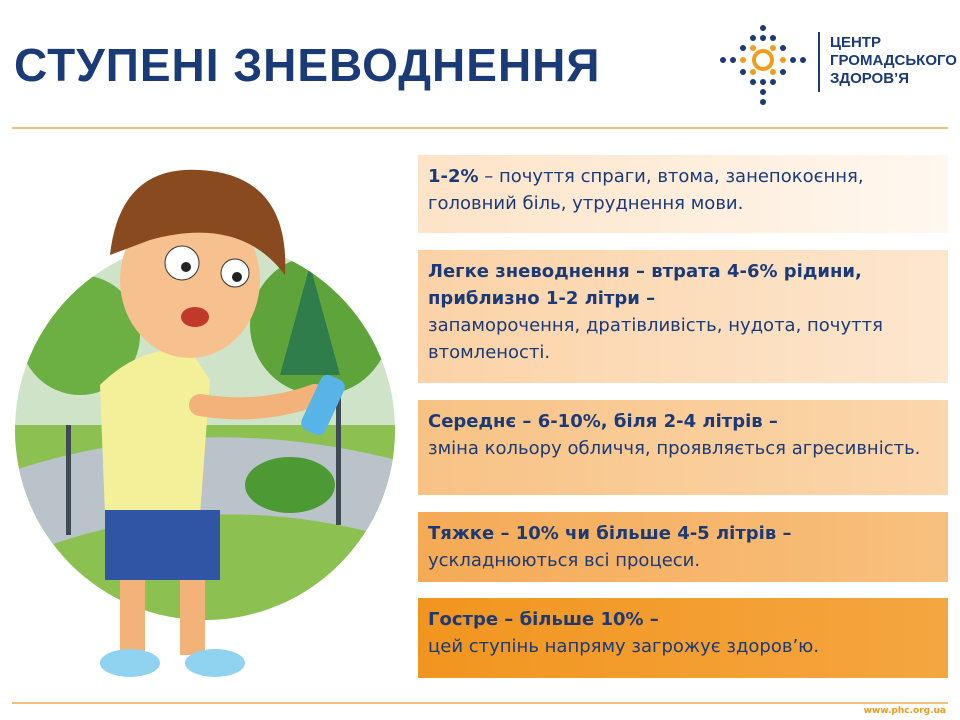 The image size is (960, 720). I want to click on logo-text: ЦЕНТР ГРОМАДСЬКОГО ЗДОРОВ’Я, so click(893, 61).